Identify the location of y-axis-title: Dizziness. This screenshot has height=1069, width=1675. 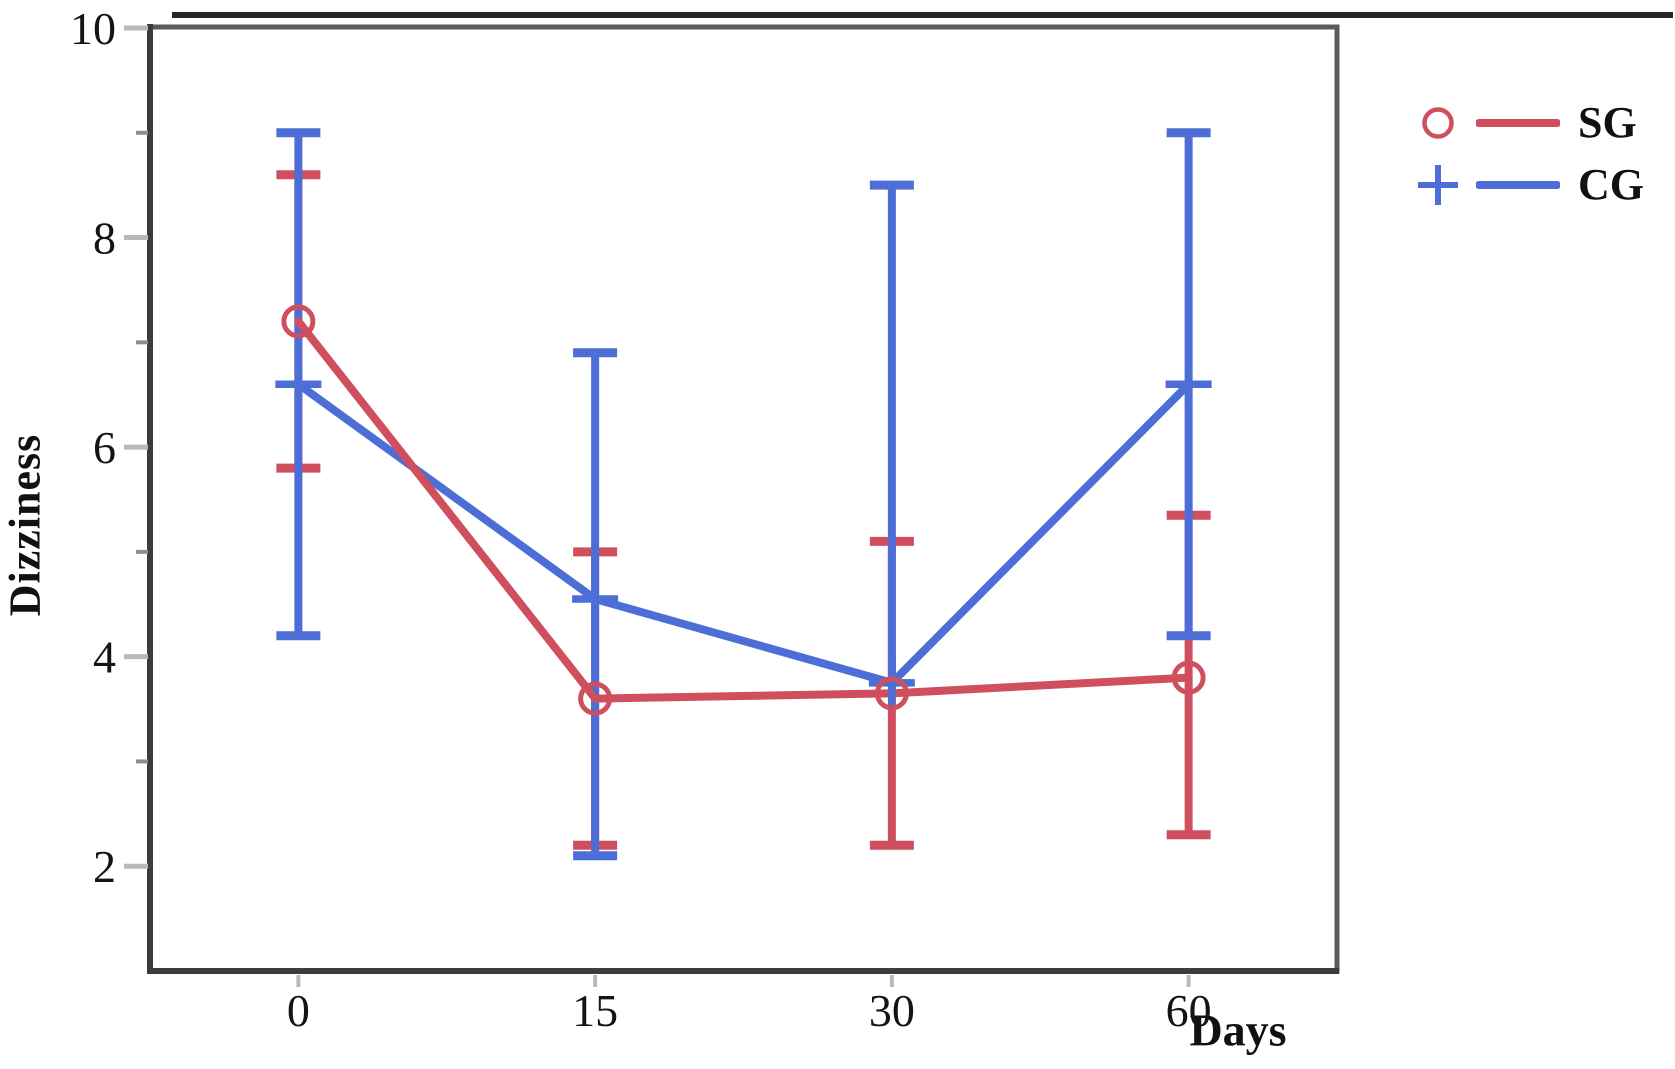
(25, 525).